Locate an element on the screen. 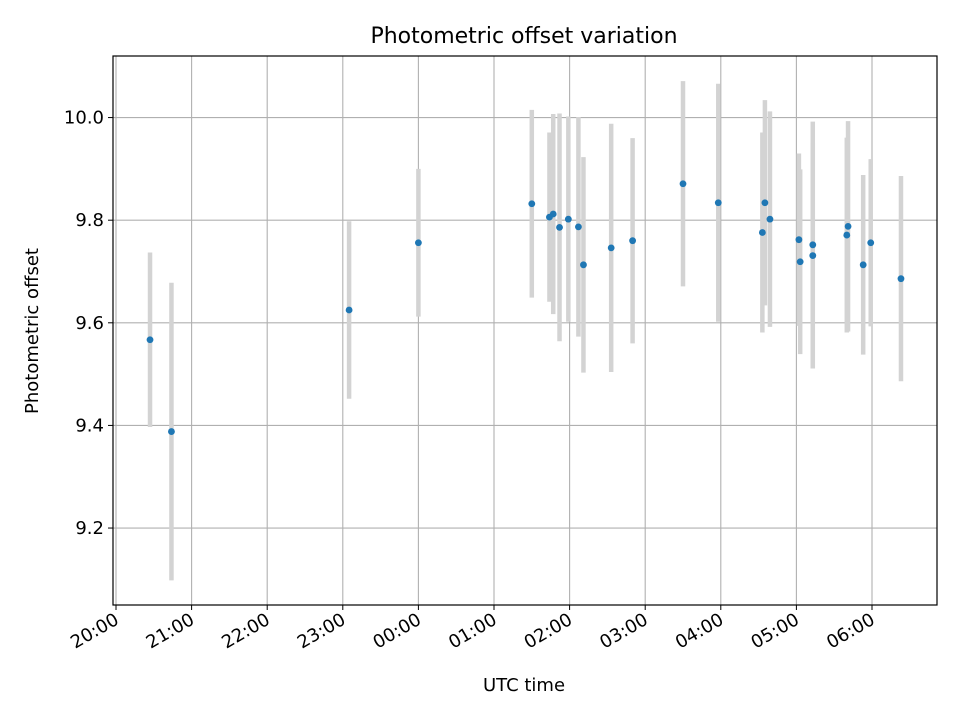  x-tick-label: 06:00 is located at coordinates (850, 631).